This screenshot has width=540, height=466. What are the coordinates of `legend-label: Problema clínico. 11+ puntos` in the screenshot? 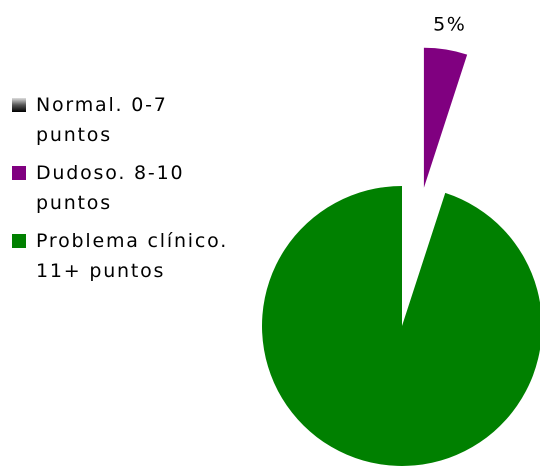 It's located at (132, 256).